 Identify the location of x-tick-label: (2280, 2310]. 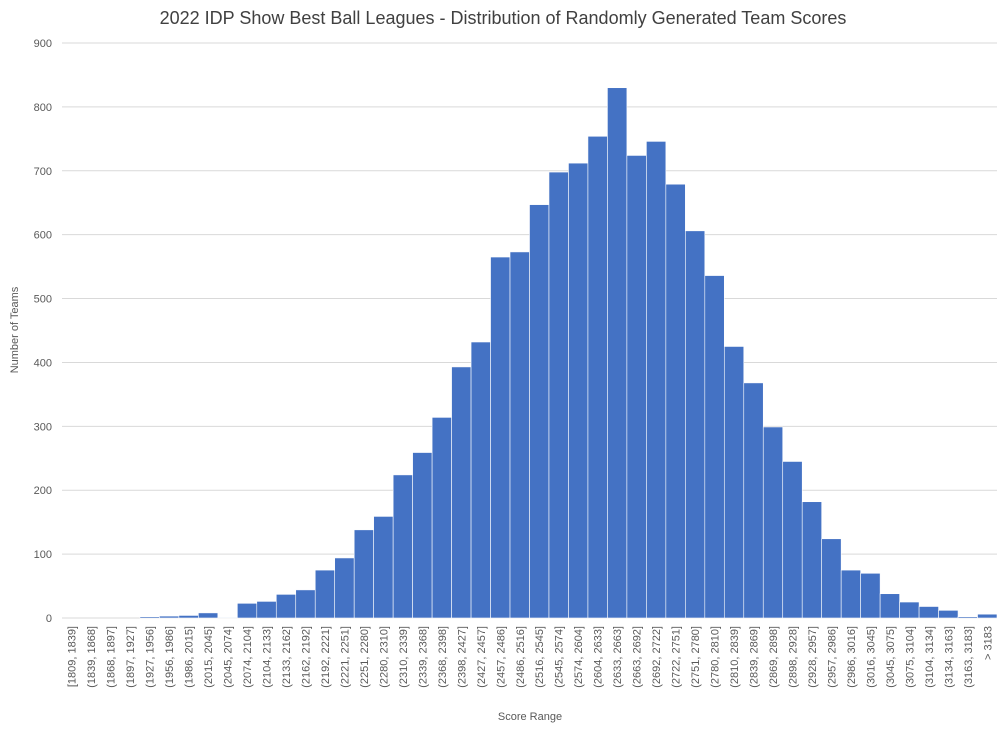
(384, 657).